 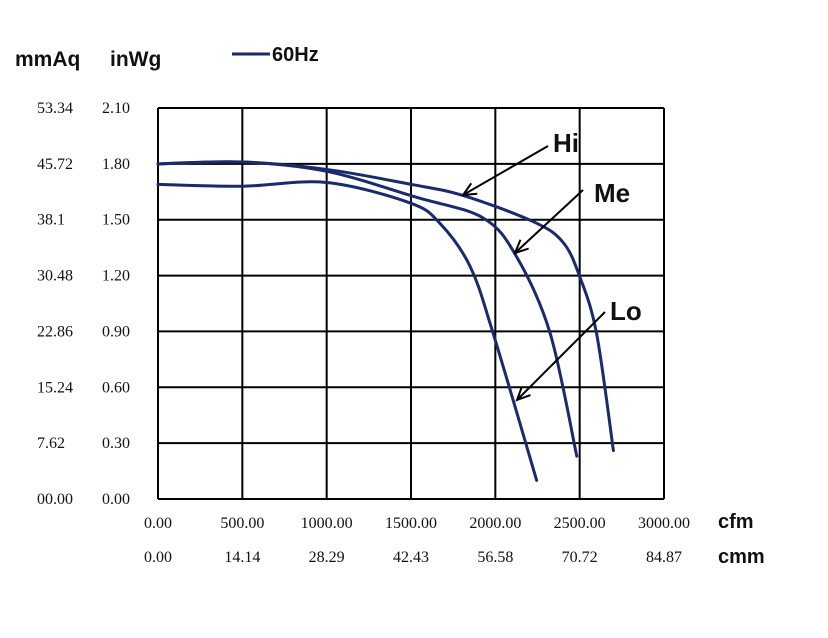 What do you see at coordinates (158, 523) in the screenshot?
I see `x-tick-label: 0.00` at bounding box center [158, 523].